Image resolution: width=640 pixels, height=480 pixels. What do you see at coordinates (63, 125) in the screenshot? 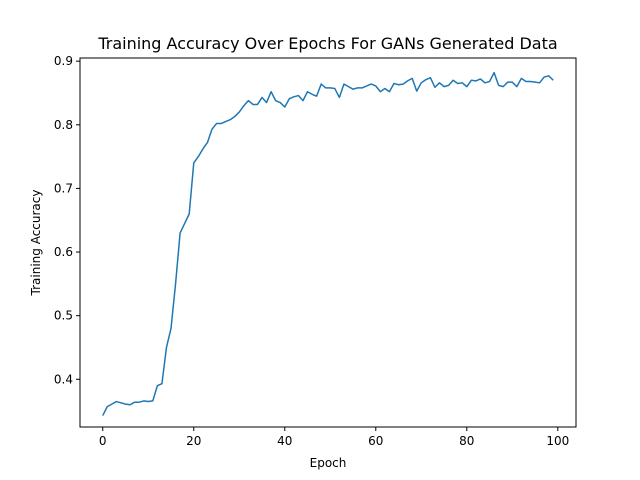
I see `y-tick-label: 0.8` at bounding box center [63, 125].